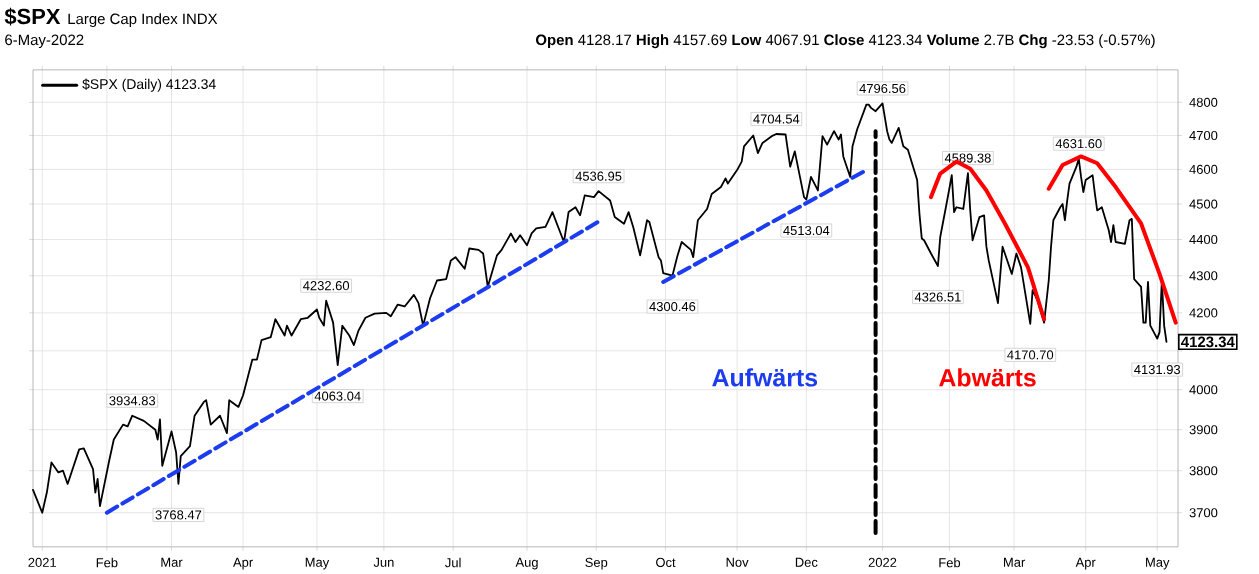 This screenshot has height=574, width=1259. What do you see at coordinates (1203, 313) in the screenshot?
I see `y-tick-label: 4200` at bounding box center [1203, 313].